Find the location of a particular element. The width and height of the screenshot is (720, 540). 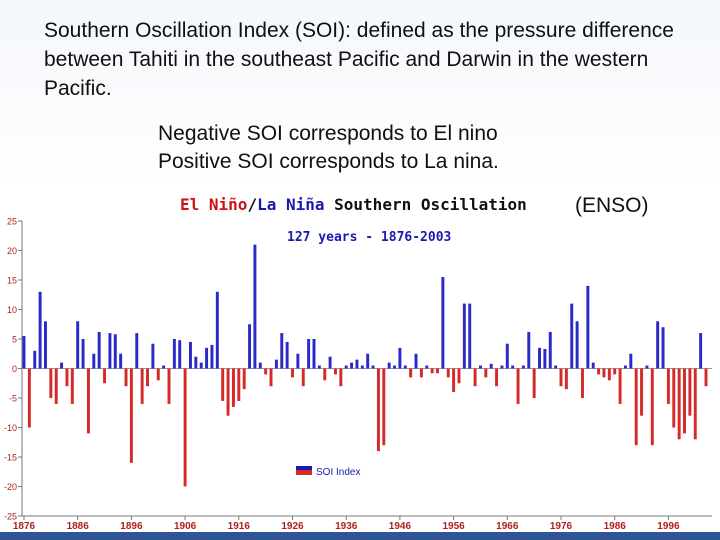

x-tick-label: 1876 is located at coordinates (24, 526).